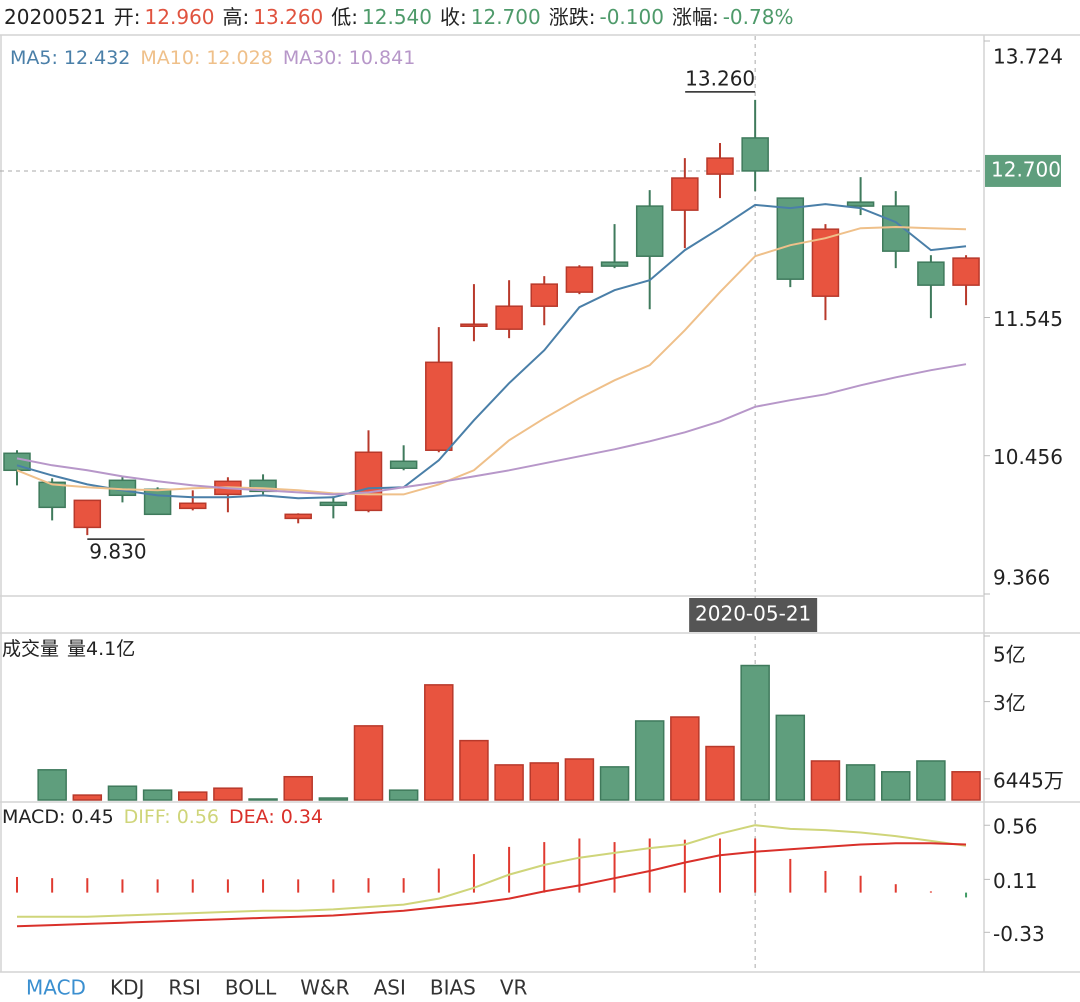 The height and width of the screenshot is (1002, 1080). What do you see at coordinates (252, 817) in the screenshot?
I see `legend-name: DEA:` at bounding box center [252, 817].